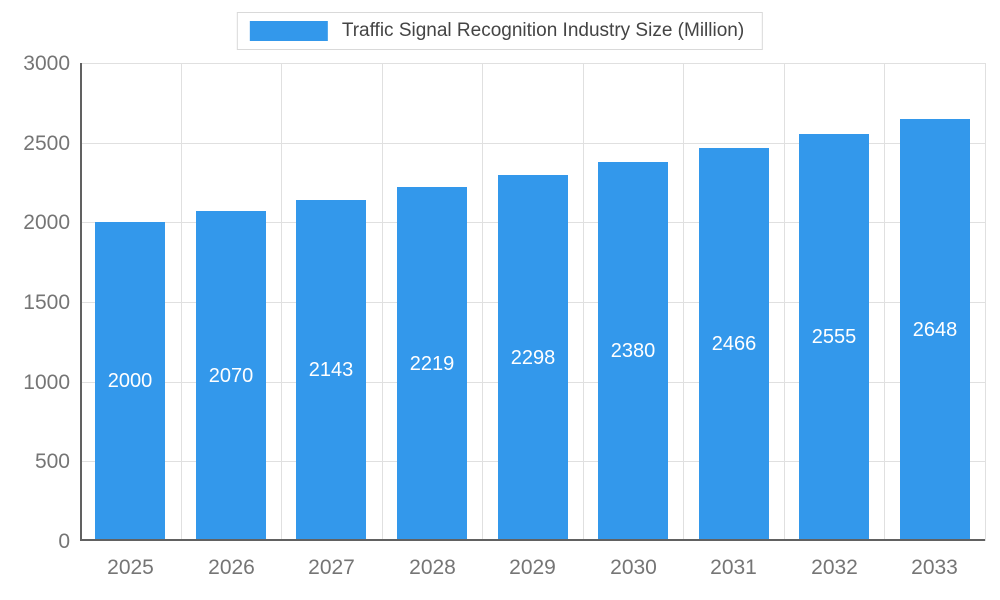 This screenshot has width=1000, height=600. I want to click on y-tick-label: 2000, so click(46, 223).